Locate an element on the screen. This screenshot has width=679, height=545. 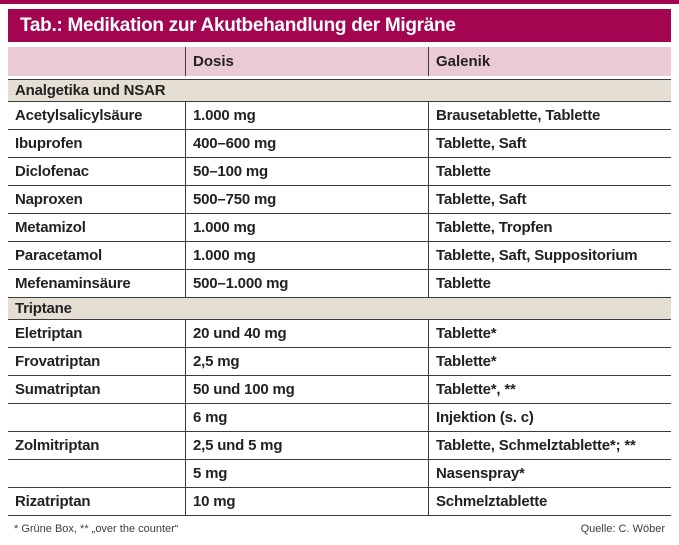
drug-name-cell: Naproxen is located at coordinates (49, 199).